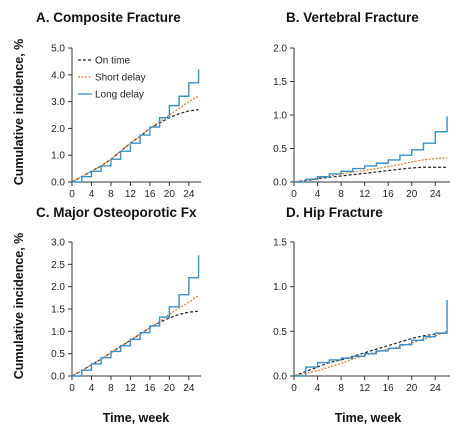  I want to click on y-tick-label: 2.5, so click(58, 265).